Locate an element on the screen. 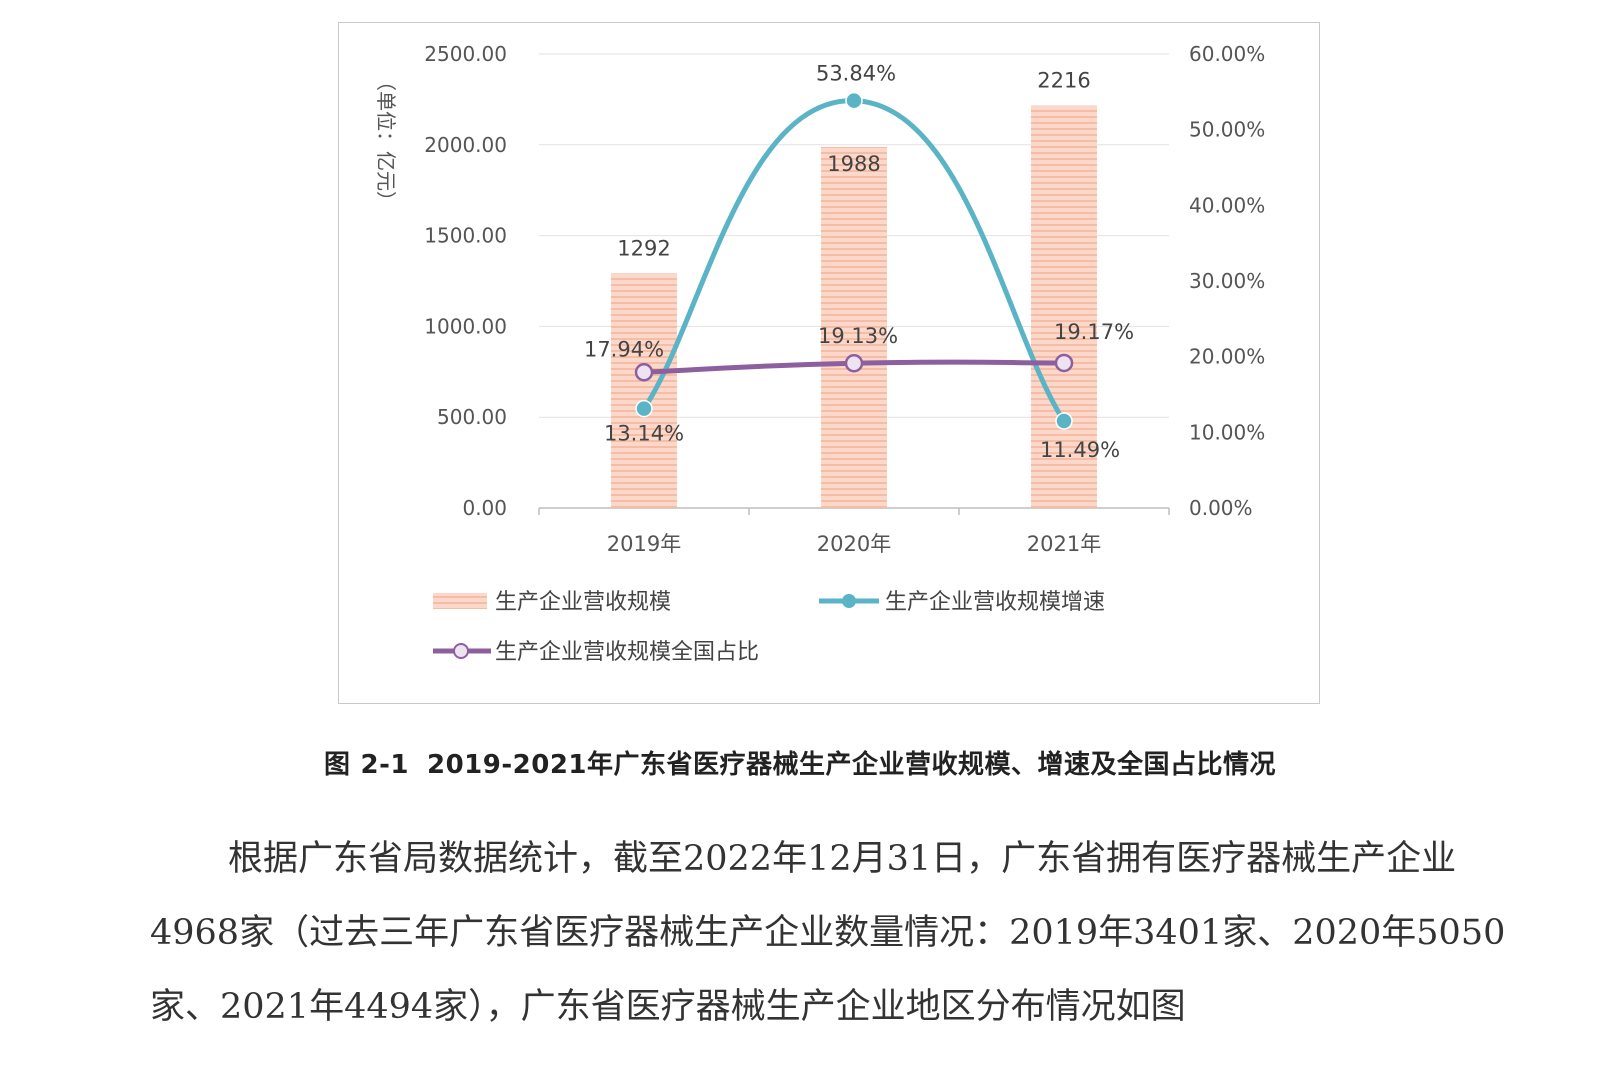  y-axis-title: （单位：亿元） is located at coordinates (386, 141).